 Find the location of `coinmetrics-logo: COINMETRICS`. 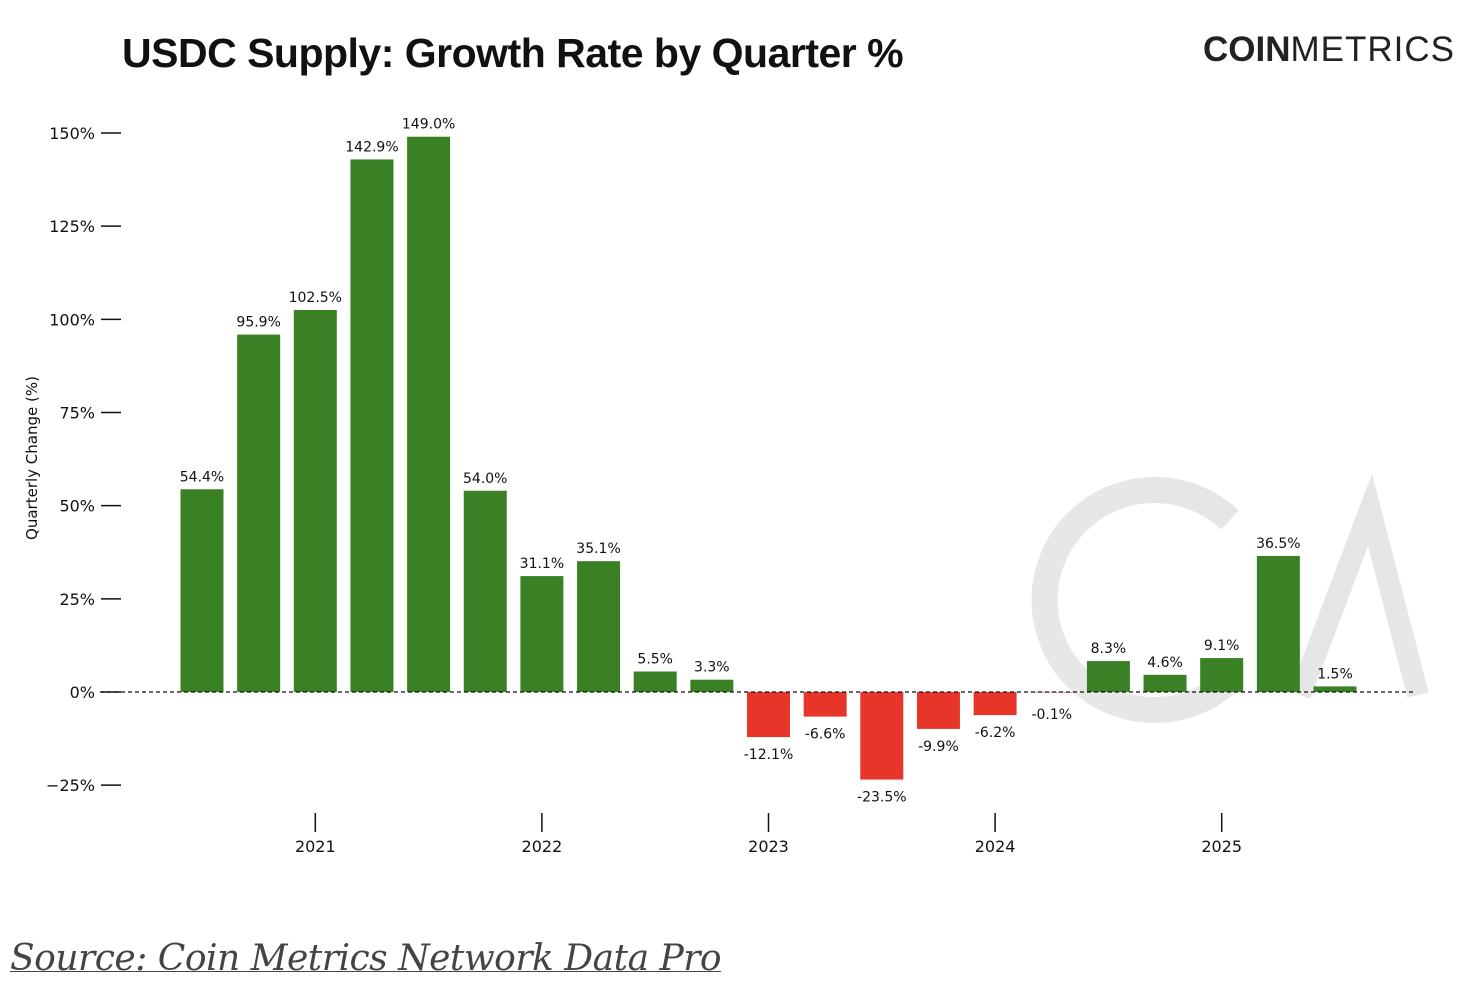

coinmetrics-logo: COINMETRICS is located at coordinates (1329, 50).